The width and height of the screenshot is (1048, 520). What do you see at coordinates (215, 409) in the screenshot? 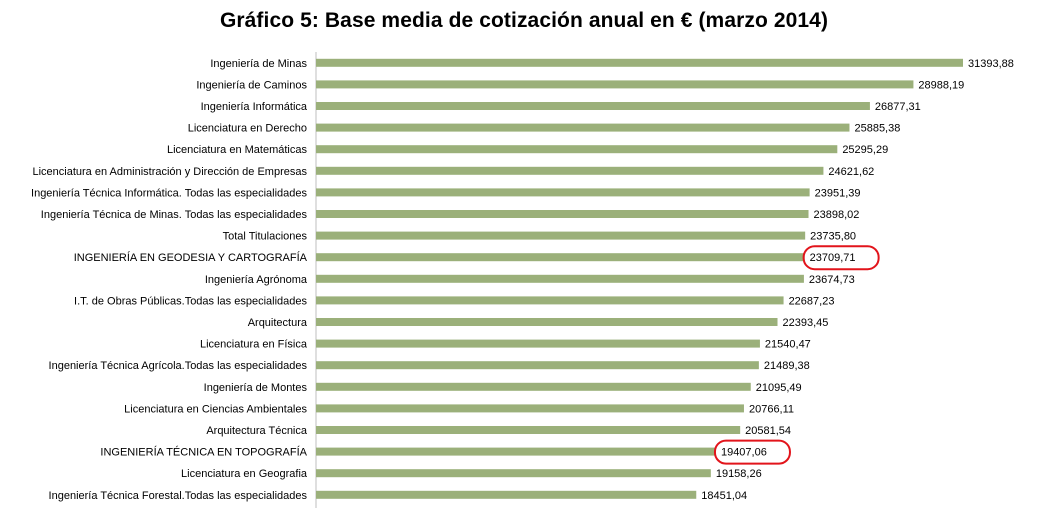
I see `category-label: Licenciatura en Ciencias Ambientales` at bounding box center [215, 409].